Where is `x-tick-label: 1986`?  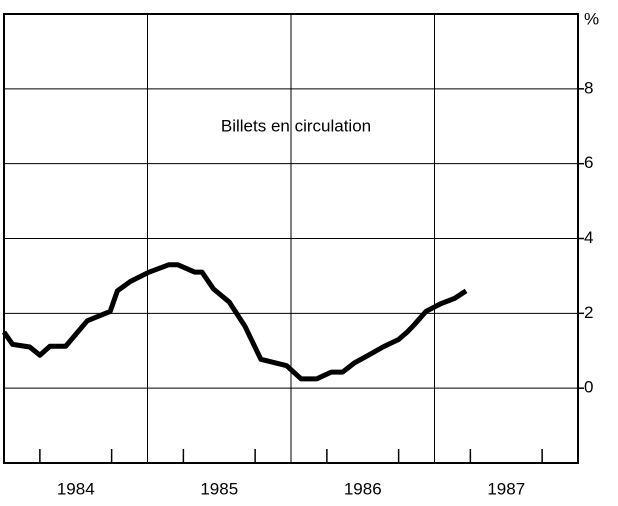 x-tick-label: 1986 is located at coordinates (363, 488).